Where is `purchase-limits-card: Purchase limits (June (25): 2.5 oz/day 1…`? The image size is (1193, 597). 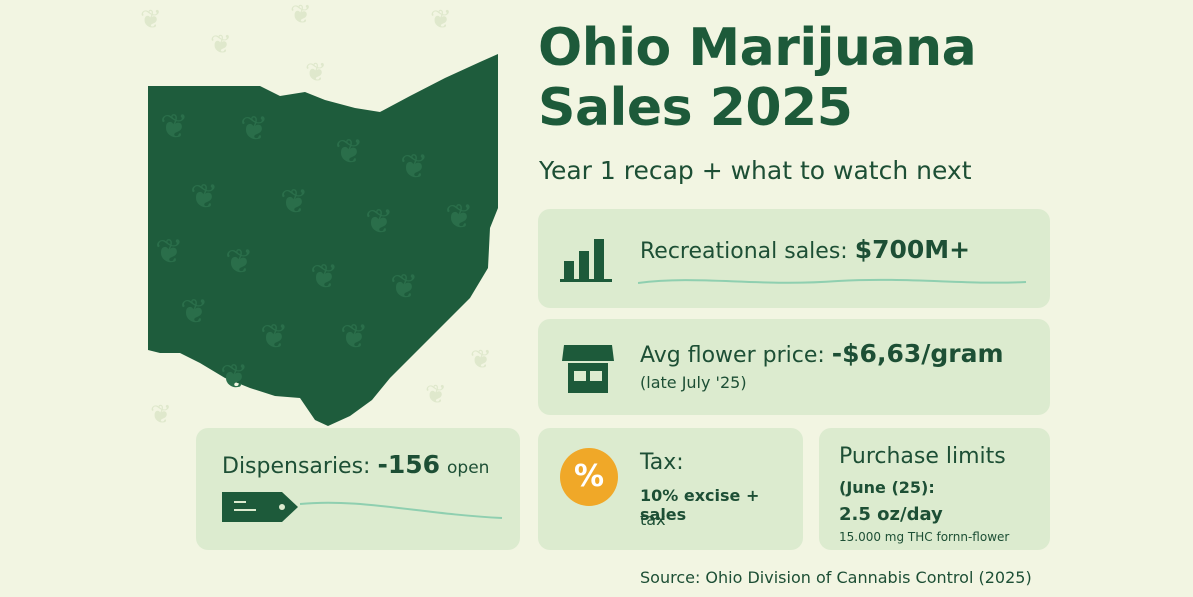 purchase-limits-card: Purchase limits (June (25): 2.5 oz/day 1… is located at coordinates (934, 489).